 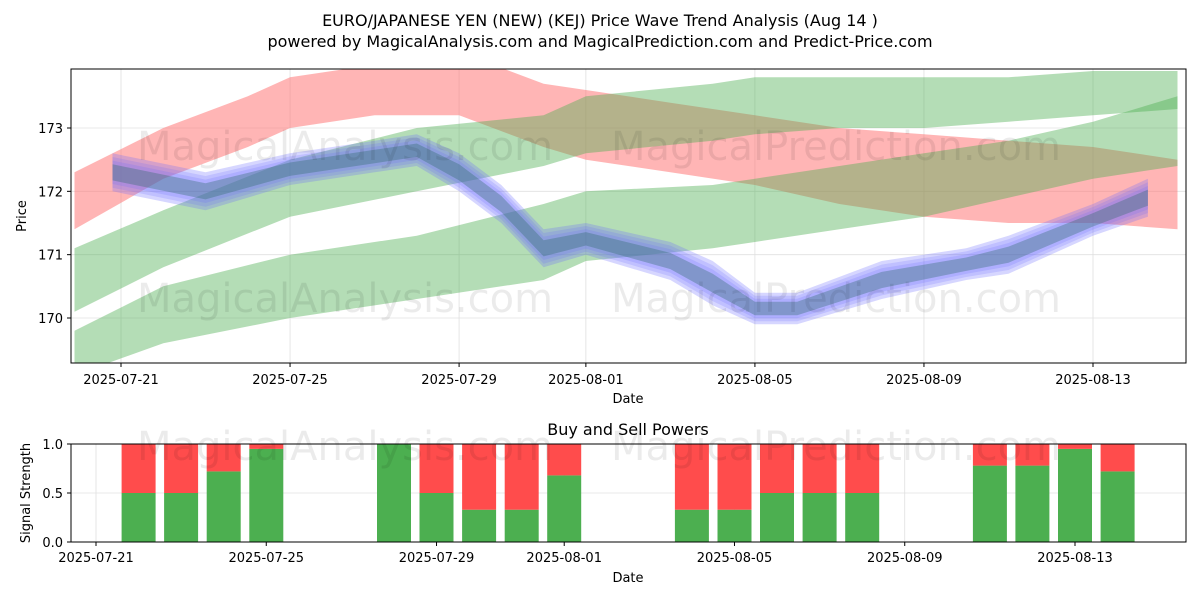 I want to click on price-y-tick-label: 173, so click(x=50, y=129).